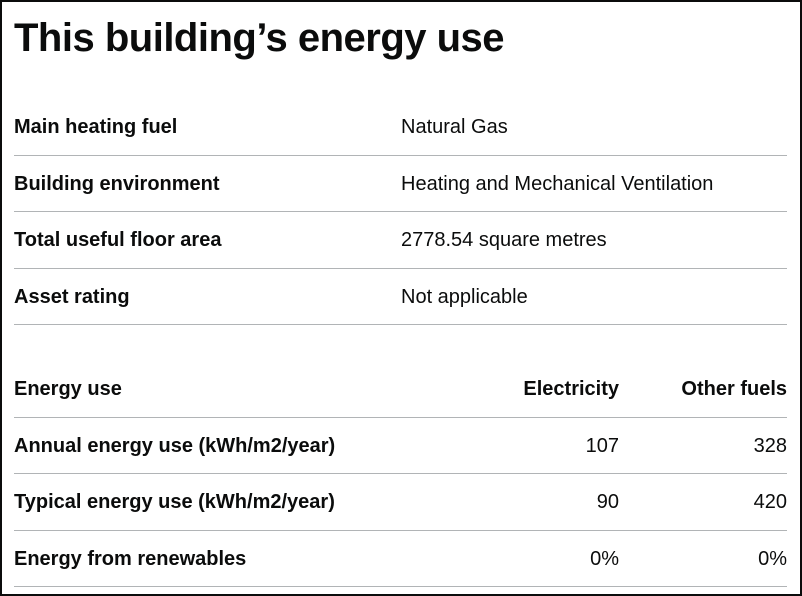  I want to click on row-label: Typical energy use (kWh/m2/year), so click(174, 502).